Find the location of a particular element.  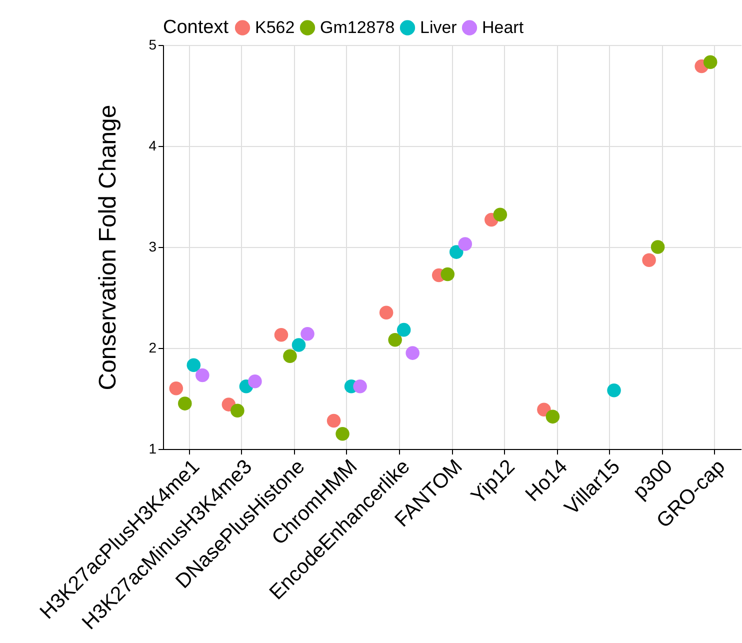

legend-title: Context is located at coordinates (196, 27).